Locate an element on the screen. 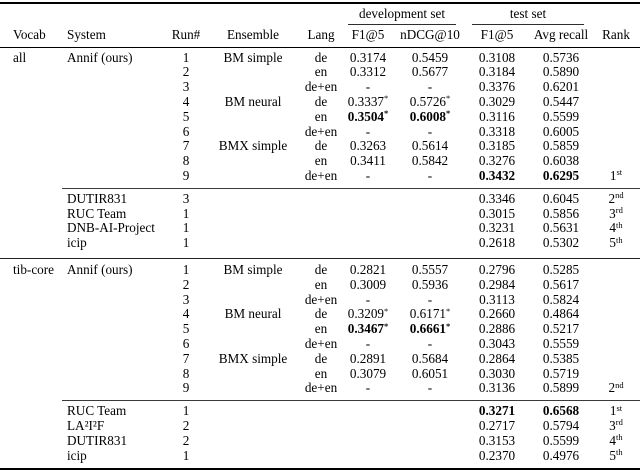 Image resolution: width=640 pixels, height=472 pixels. cell-test_recall: 0.5599 is located at coordinates (561, 116).